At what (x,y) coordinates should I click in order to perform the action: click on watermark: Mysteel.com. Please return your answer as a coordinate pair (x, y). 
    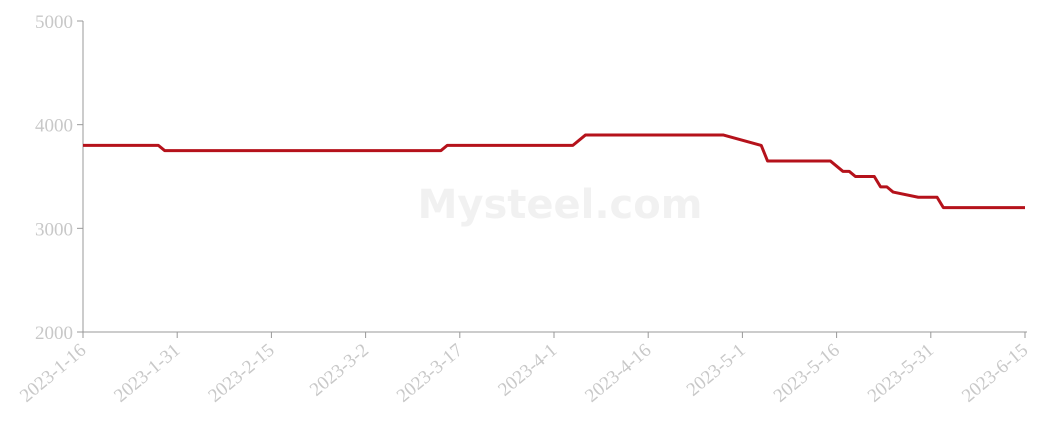
    Looking at the image, I should click on (560, 205).